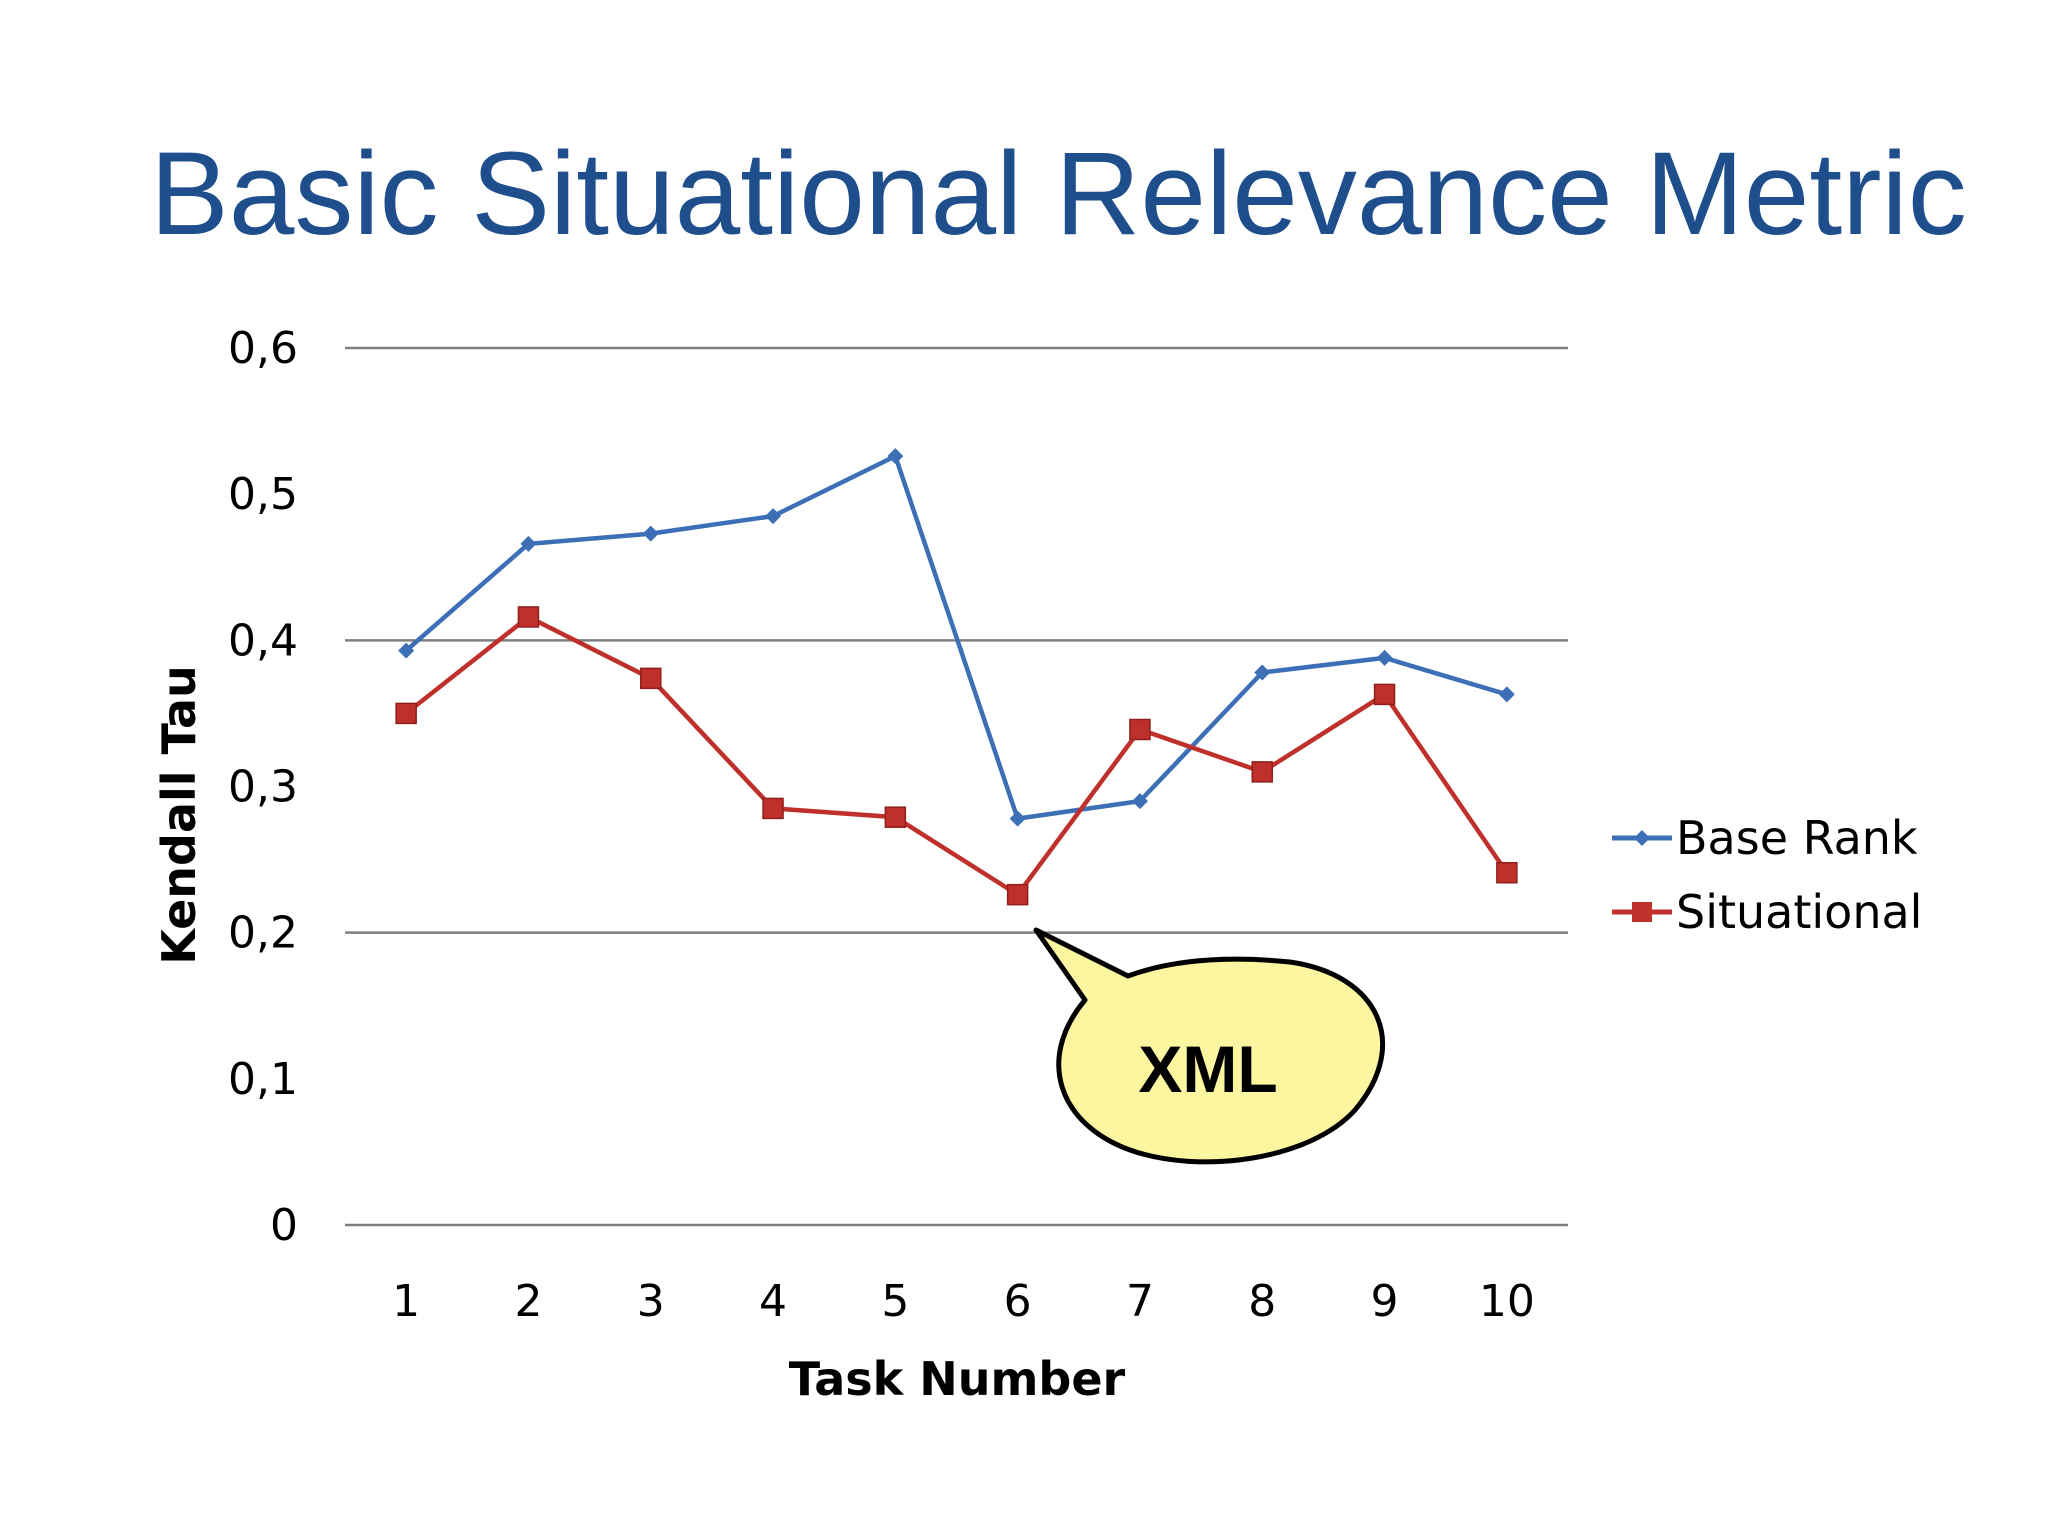  What do you see at coordinates (263, 494) in the screenshot?
I see `y-tick-label: 0,5` at bounding box center [263, 494].